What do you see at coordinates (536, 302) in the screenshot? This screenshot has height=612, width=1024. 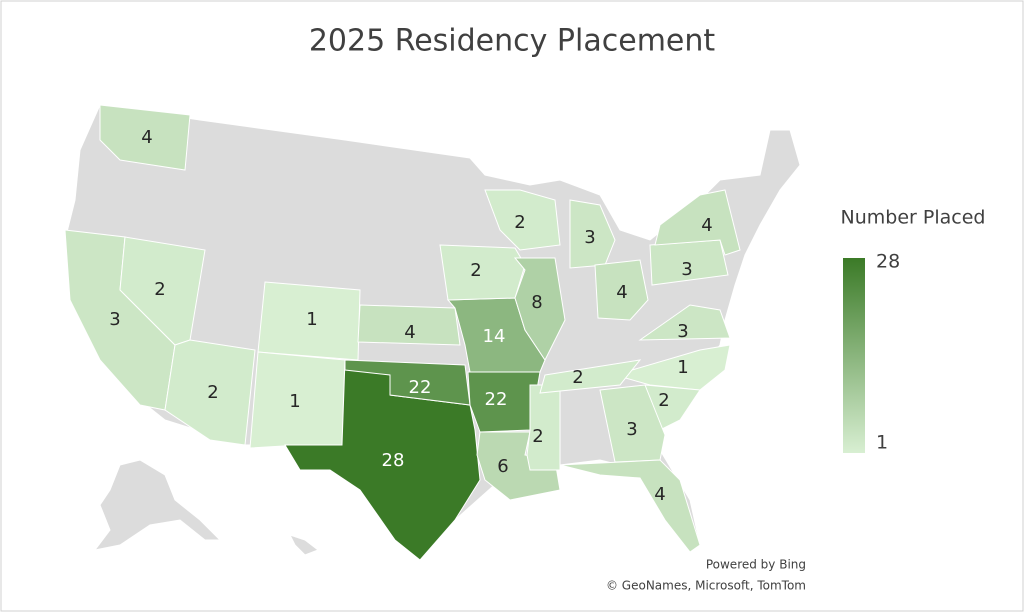 I see `region-label: 8` at bounding box center [536, 302].